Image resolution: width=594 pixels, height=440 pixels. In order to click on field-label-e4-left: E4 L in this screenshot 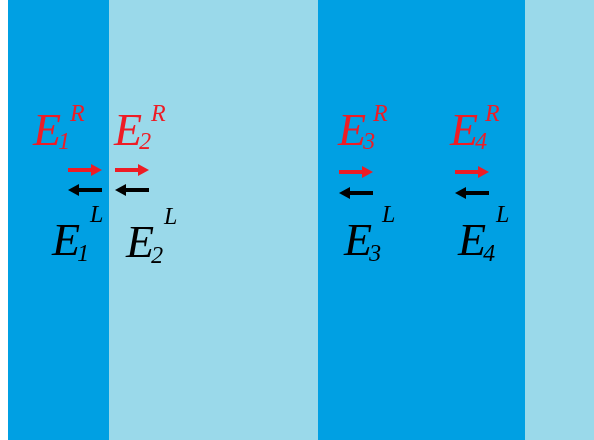, I will do `click(484, 234)`.